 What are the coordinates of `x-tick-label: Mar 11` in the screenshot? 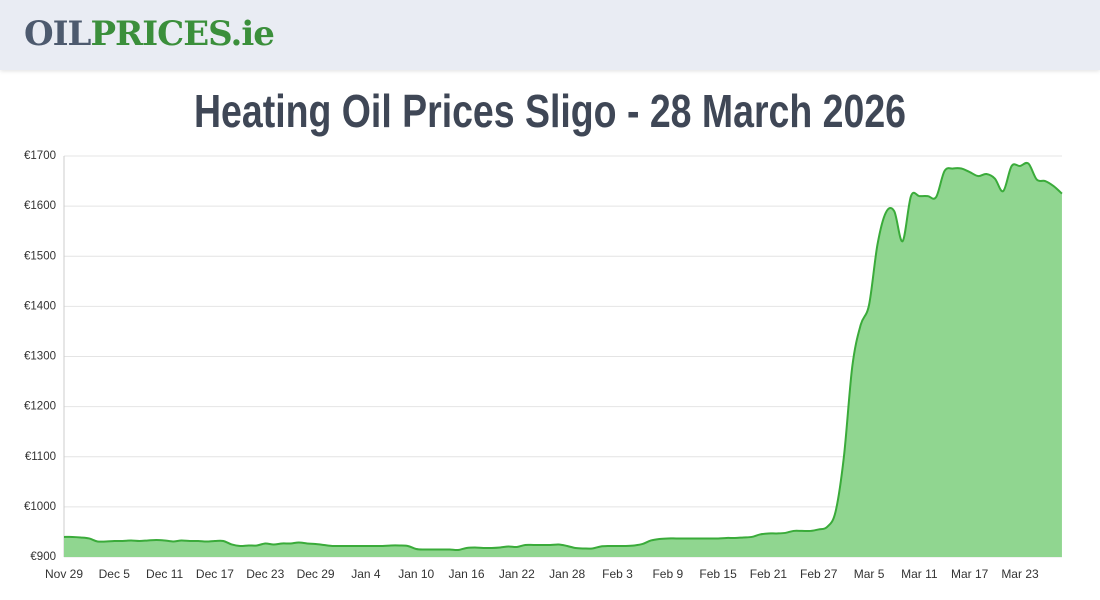 It's located at (919, 574).